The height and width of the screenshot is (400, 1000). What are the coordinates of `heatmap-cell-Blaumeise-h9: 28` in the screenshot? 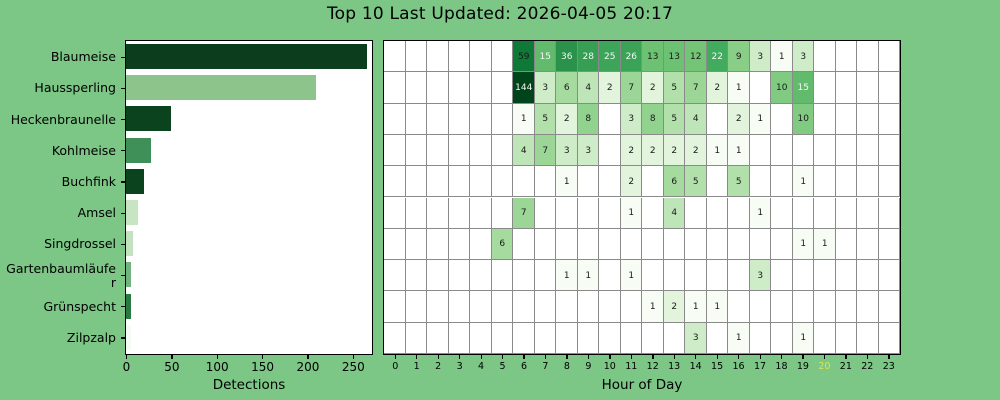 It's located at (588, 57).